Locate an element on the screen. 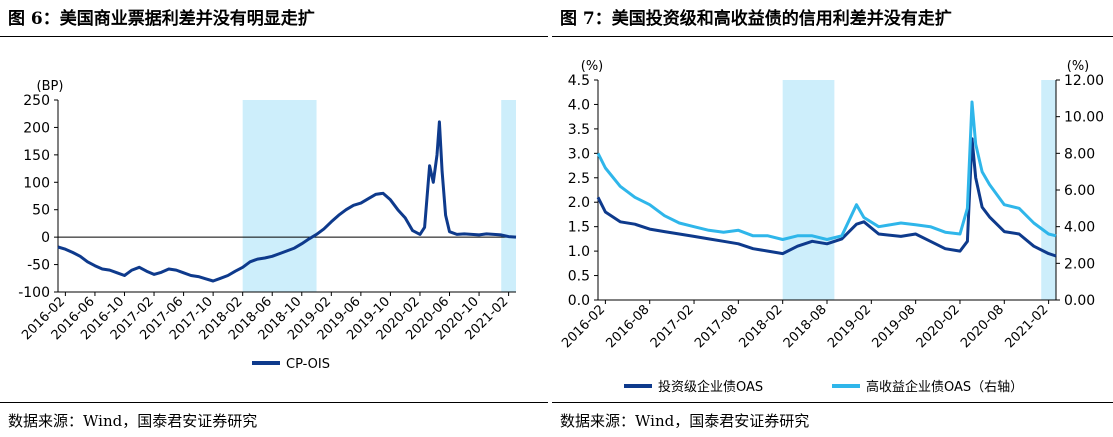 The image size is (1113, 437). x-tick-label: 2017-08 is located at coordinates (716, 326).